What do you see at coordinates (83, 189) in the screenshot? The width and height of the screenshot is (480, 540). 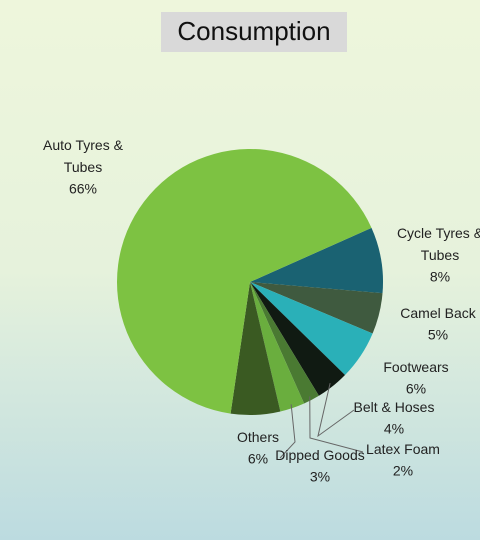 I see `value-label: 66%` at bounding box center [83, 189].